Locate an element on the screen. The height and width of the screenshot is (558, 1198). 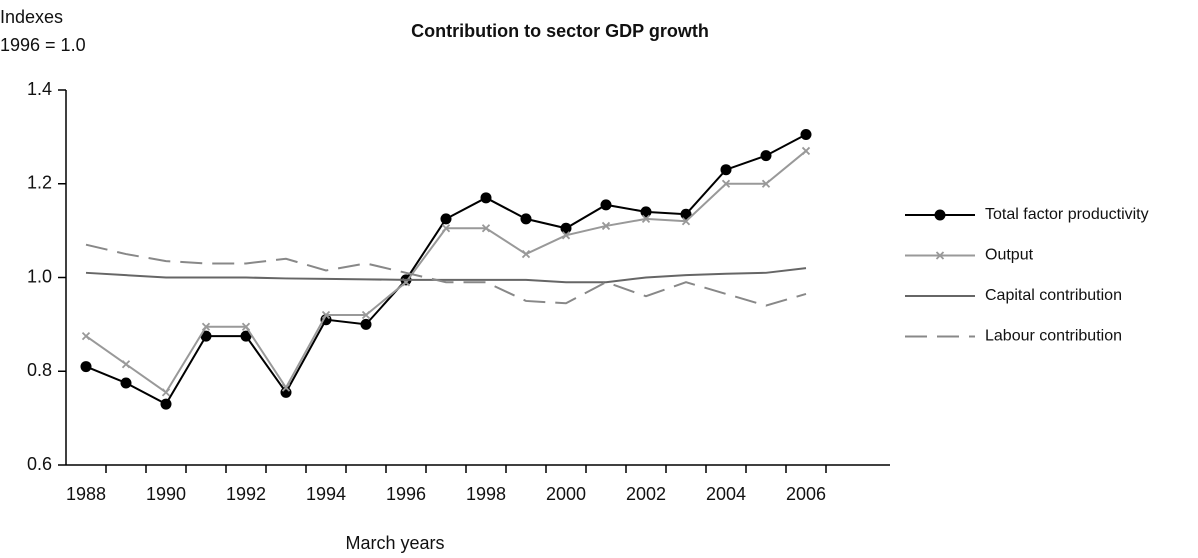
legend-label: Output is located at coordinates (1009, 255).